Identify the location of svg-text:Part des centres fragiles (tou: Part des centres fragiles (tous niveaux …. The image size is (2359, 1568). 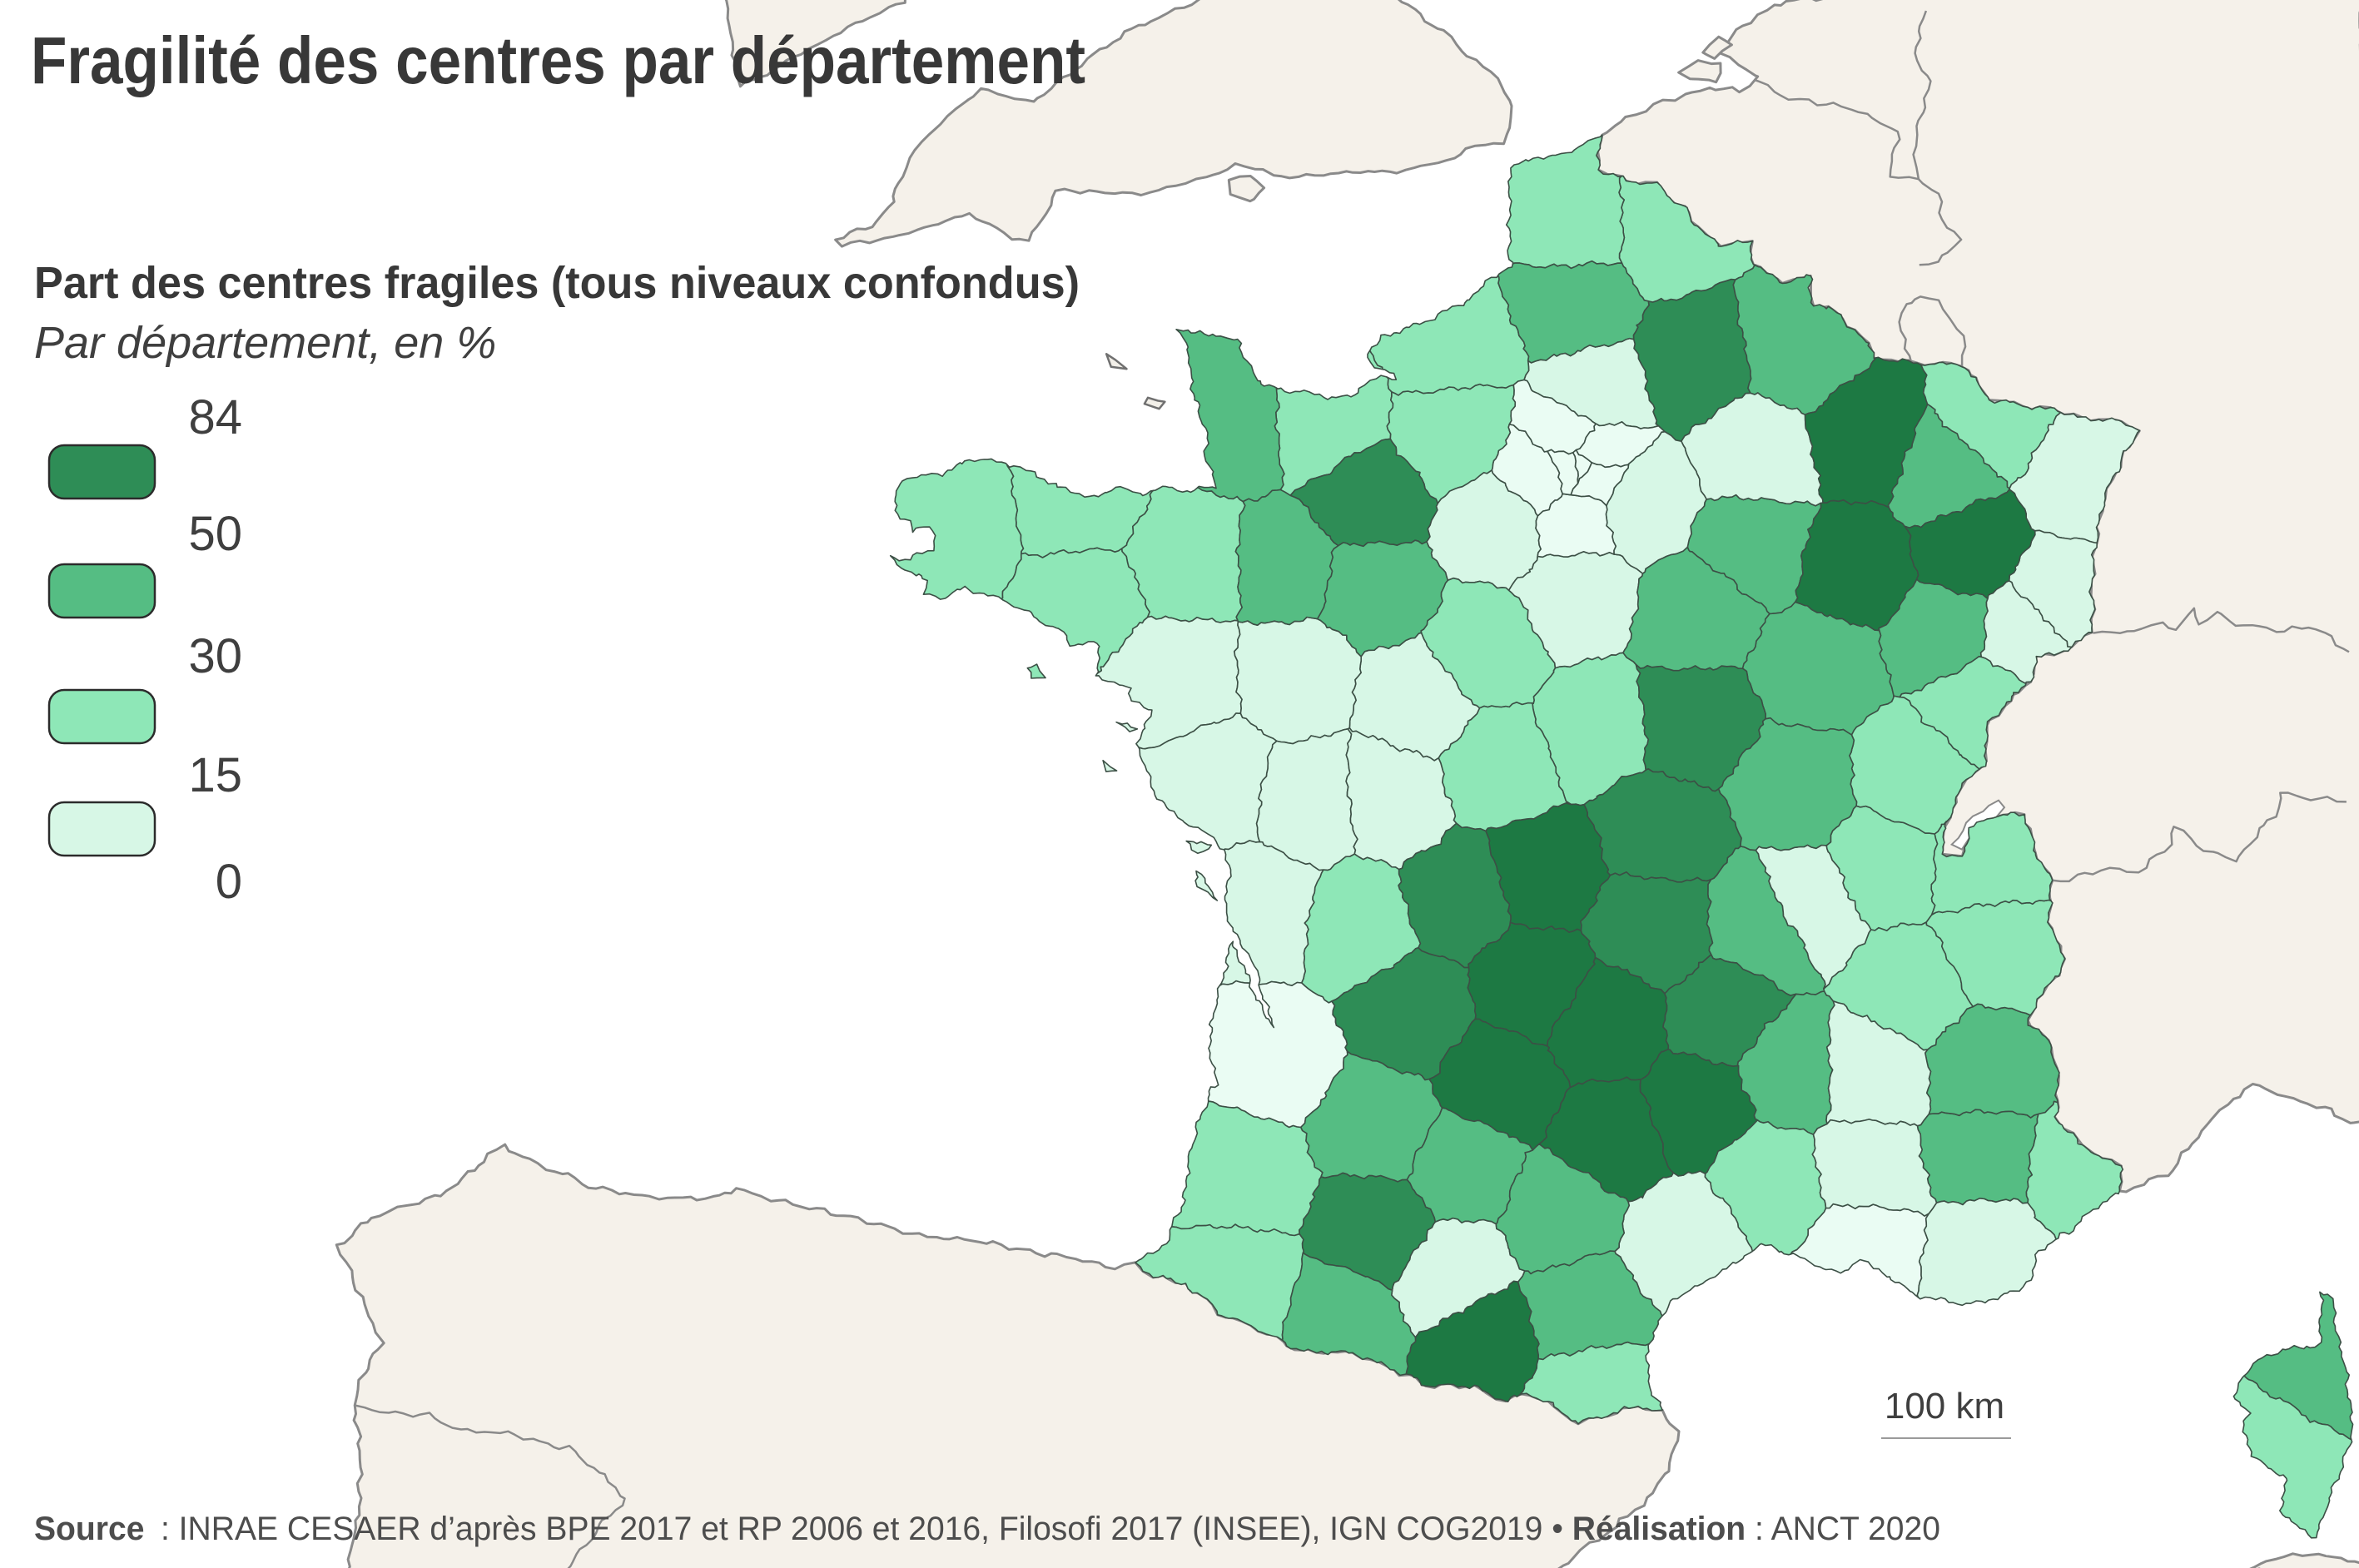
(557, 283).